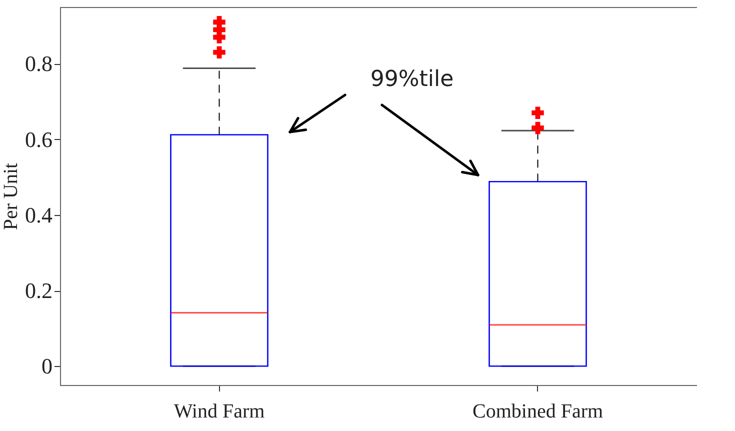 This screenshot has height=431, width=735. What do you see at coordinates (38, 63) in the screenshot?
I see `y-tick-label: 0.8` at bounding box center [38, 63].